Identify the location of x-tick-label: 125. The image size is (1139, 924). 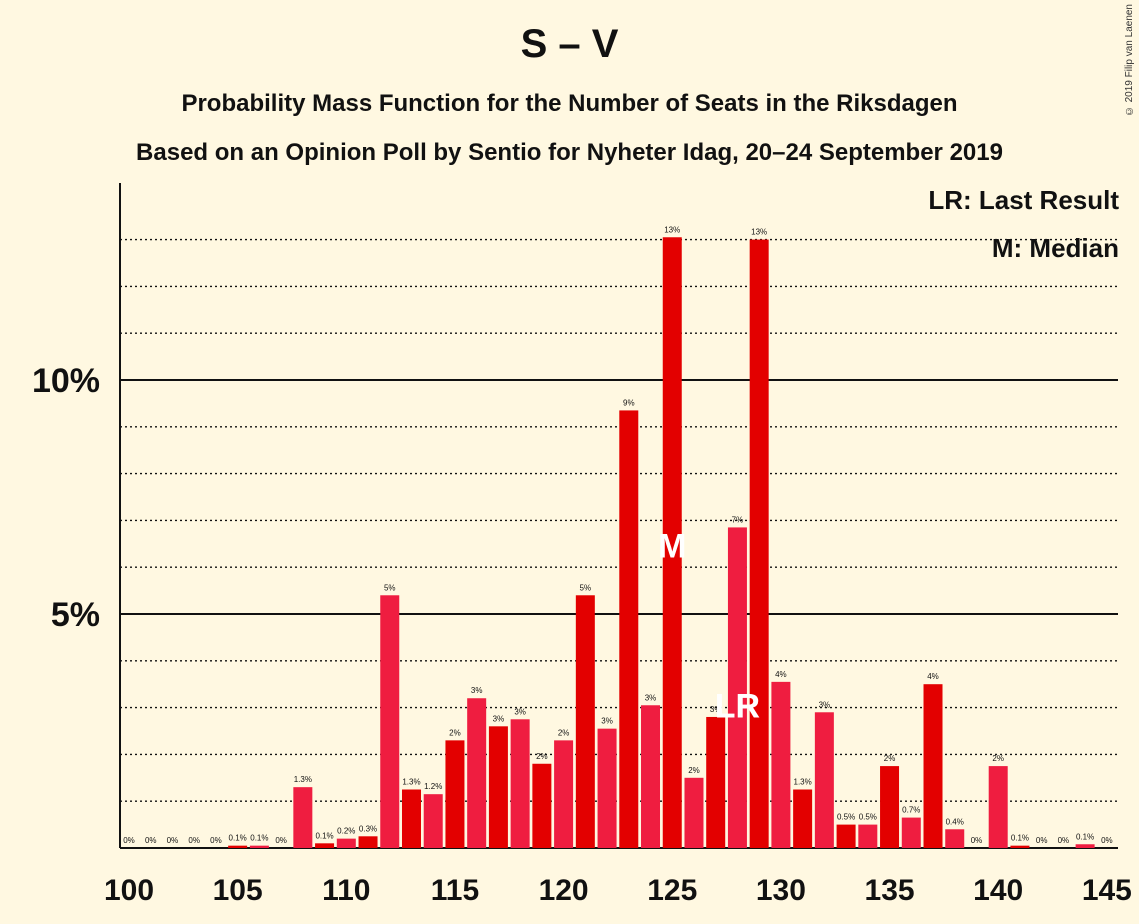
(672, 890).